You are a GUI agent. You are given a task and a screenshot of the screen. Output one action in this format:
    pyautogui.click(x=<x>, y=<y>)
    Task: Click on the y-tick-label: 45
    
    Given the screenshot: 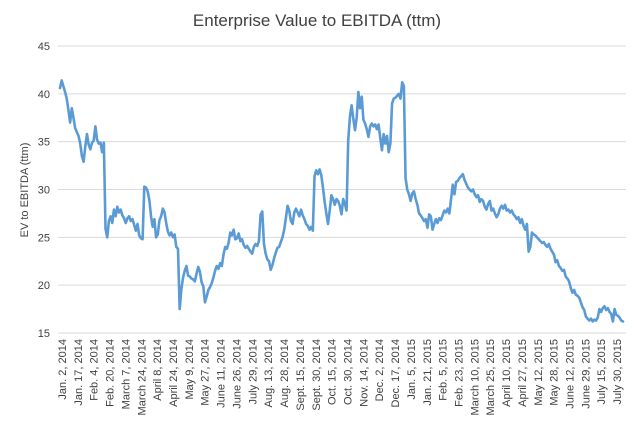 What is the action you would take?
    pyautogui.click(x=44, y=47)
    